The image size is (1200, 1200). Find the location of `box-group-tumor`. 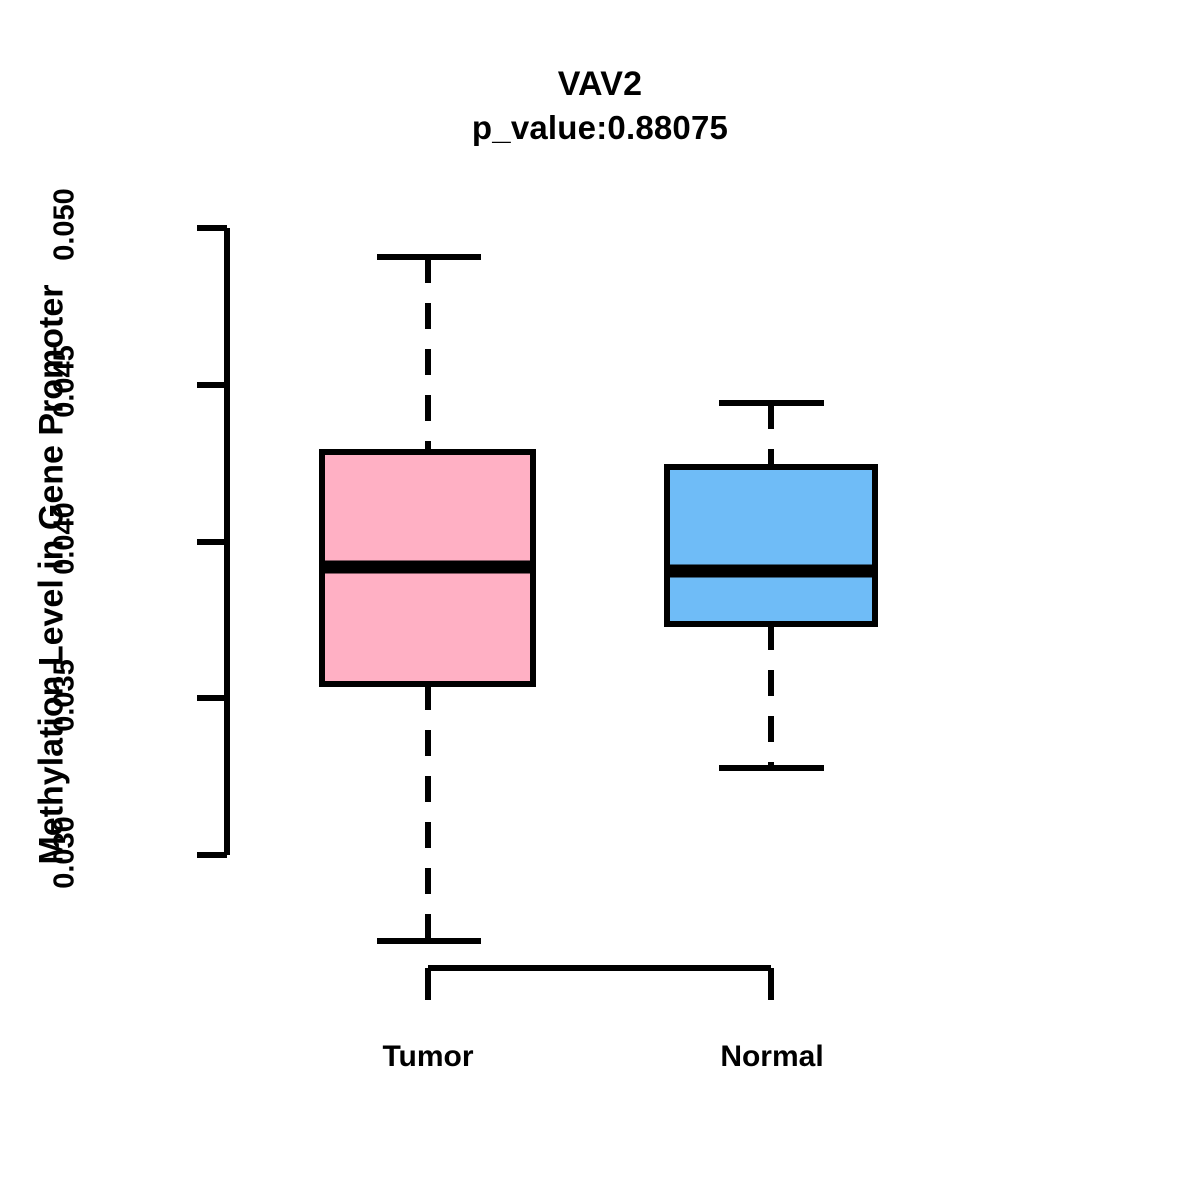

box-group-tumor is located at coordinates (427, 599).